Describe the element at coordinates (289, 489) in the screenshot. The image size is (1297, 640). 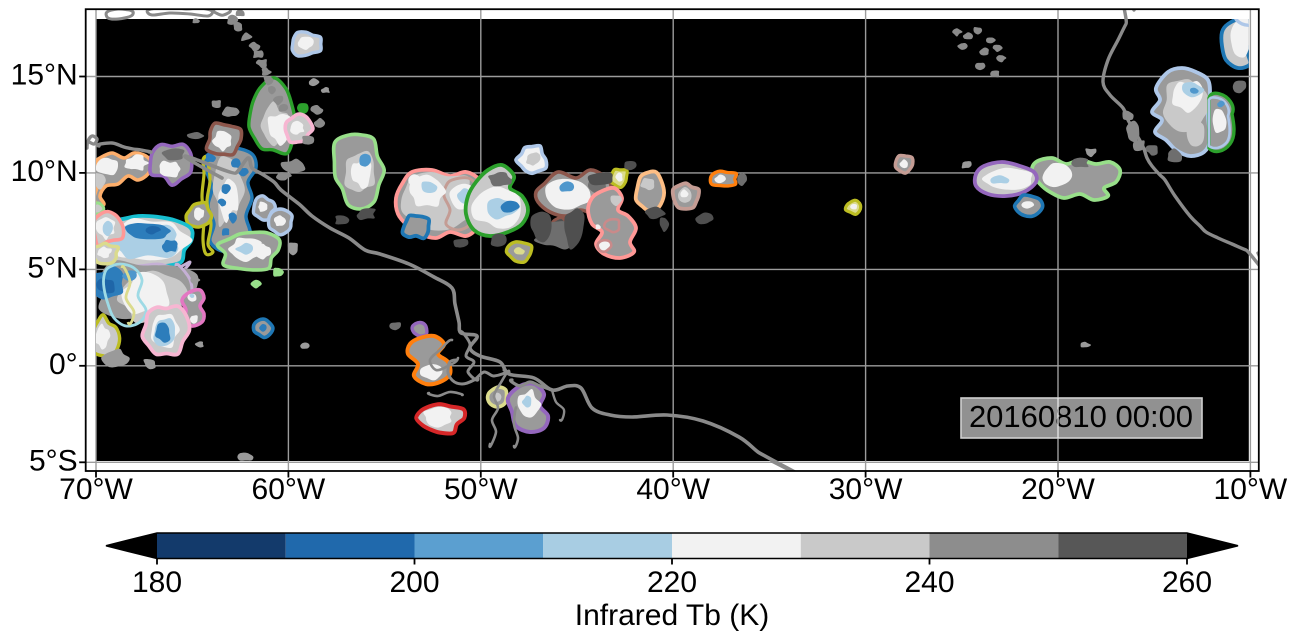
I see `svg-text: 60°W` at that location.